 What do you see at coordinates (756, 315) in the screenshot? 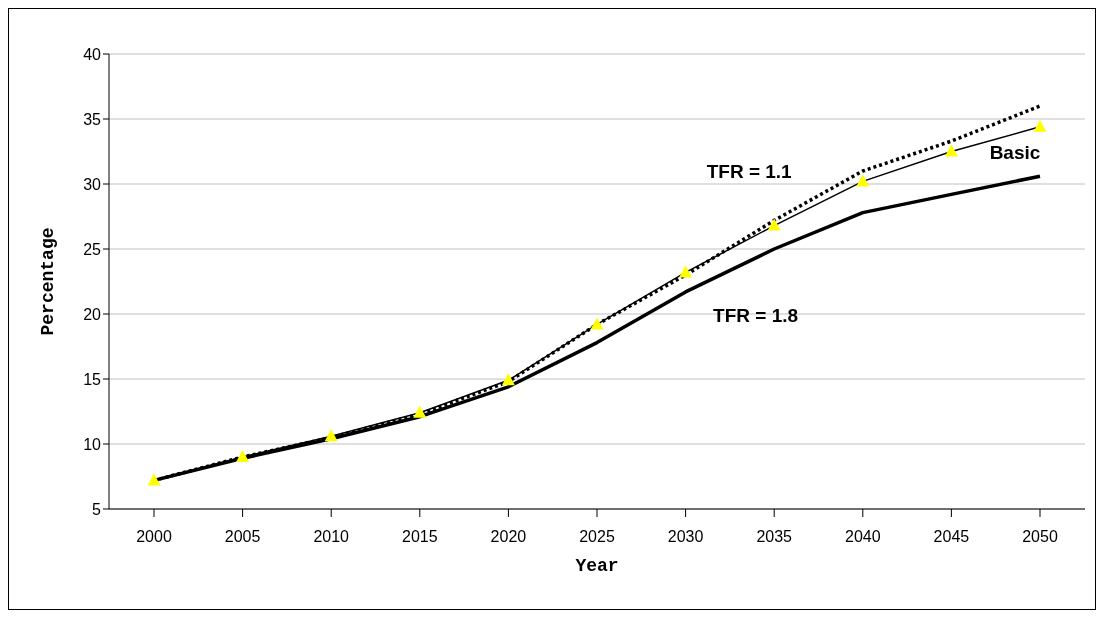
I see `series-label: TFR = 1.8` at bounding box center [756, 315].